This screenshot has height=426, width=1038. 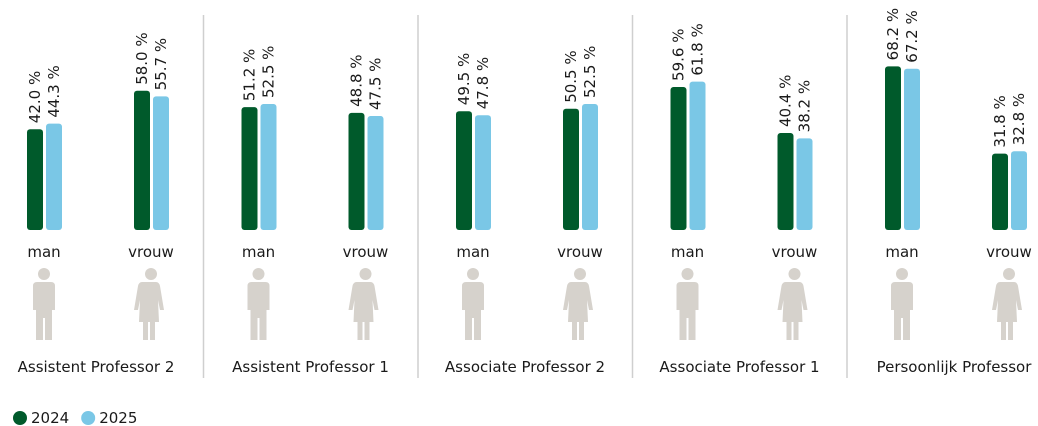 What do you see at coordinates (357, 80) in the screenshot?
I see `value-label: 48.8 %` at bounding box center [357, 80].